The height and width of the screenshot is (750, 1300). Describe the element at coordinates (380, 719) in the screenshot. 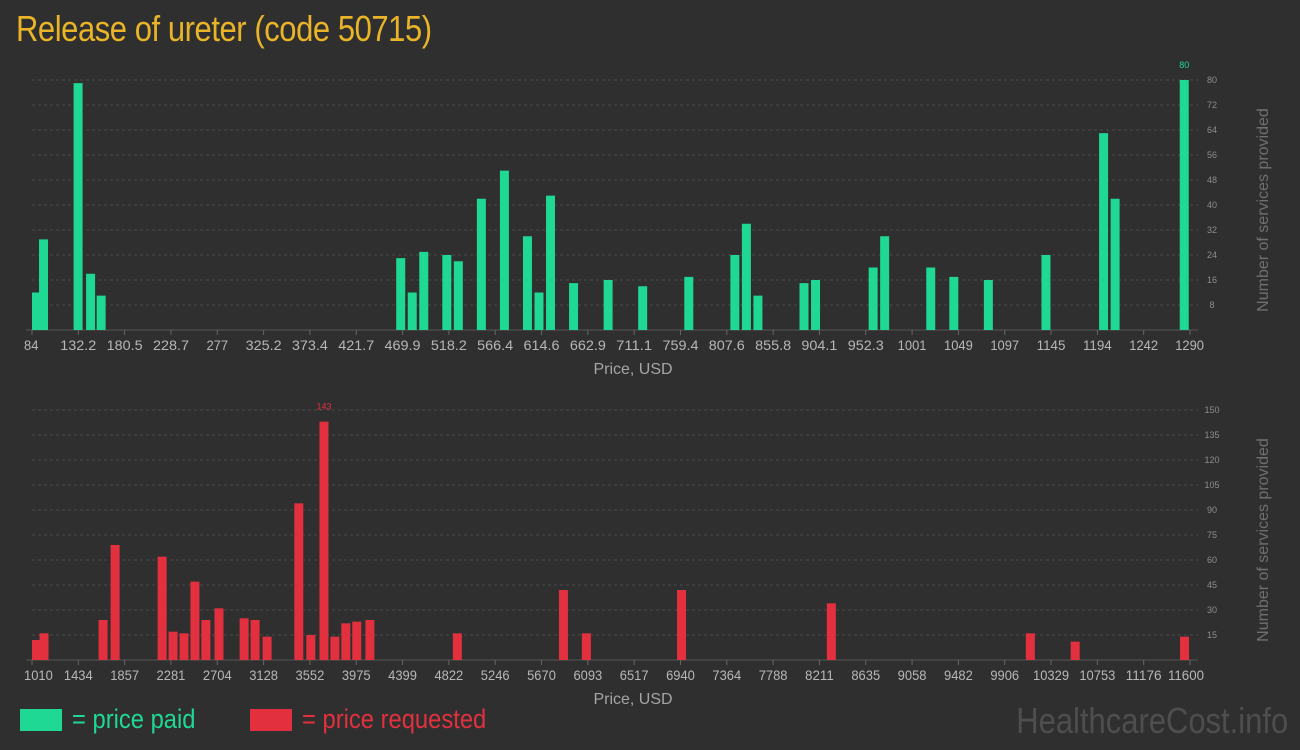

I see `legend-requested: = price requested` at that location.